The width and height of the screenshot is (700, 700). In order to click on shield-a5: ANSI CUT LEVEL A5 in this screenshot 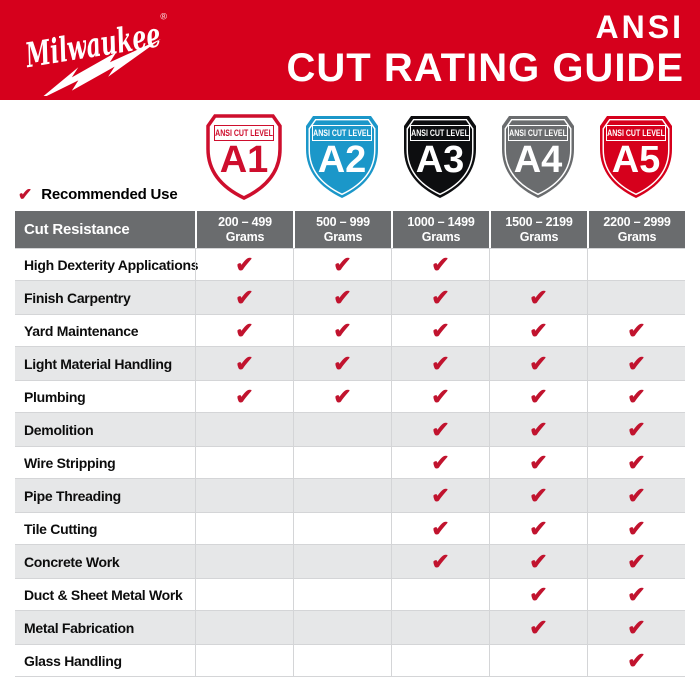, I will do `click(636, 157)`.